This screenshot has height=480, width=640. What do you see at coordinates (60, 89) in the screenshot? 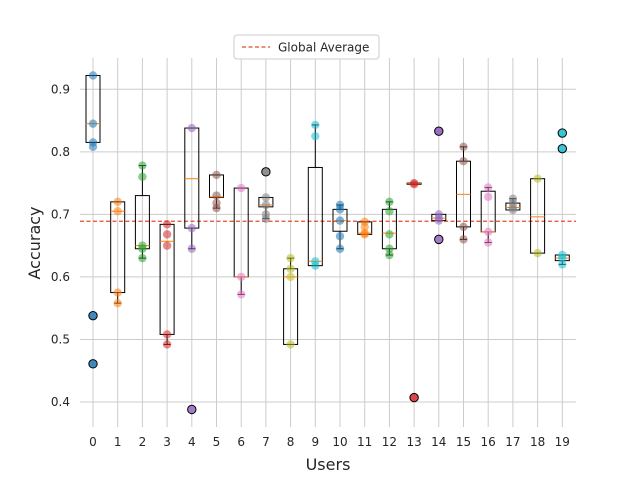
I see `y-tick-label: 0.9` at bounding box center [60, 89].